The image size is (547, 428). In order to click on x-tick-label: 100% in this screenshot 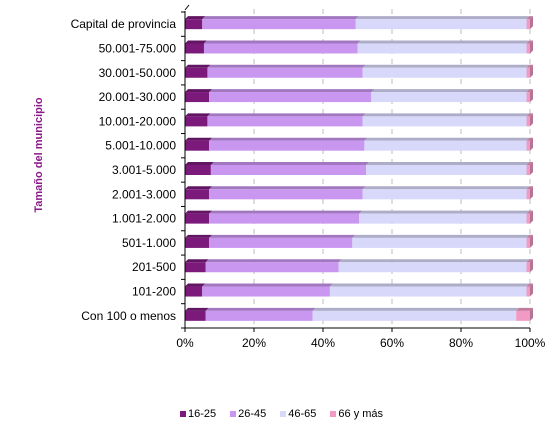, I will do `click(530, 343)`.